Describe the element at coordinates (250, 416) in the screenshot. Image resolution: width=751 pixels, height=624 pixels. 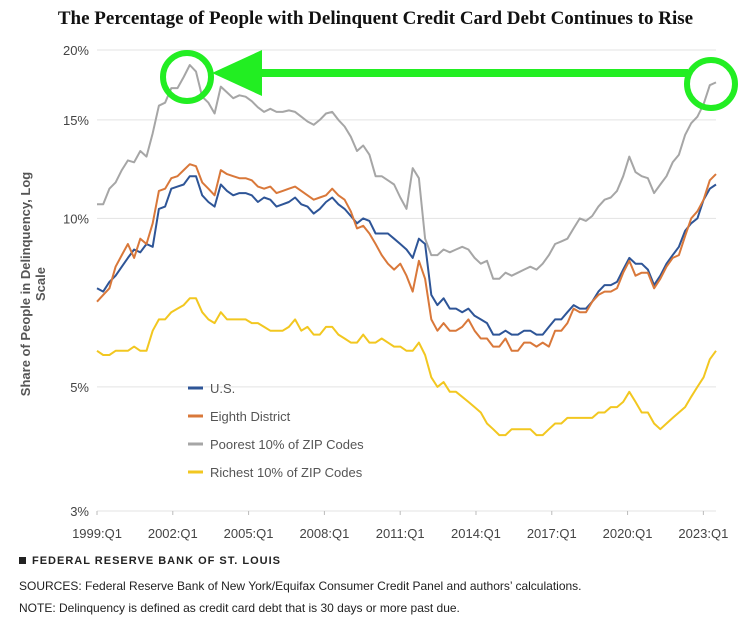
I see `legend-label-eighth: Eighth District` at that location.